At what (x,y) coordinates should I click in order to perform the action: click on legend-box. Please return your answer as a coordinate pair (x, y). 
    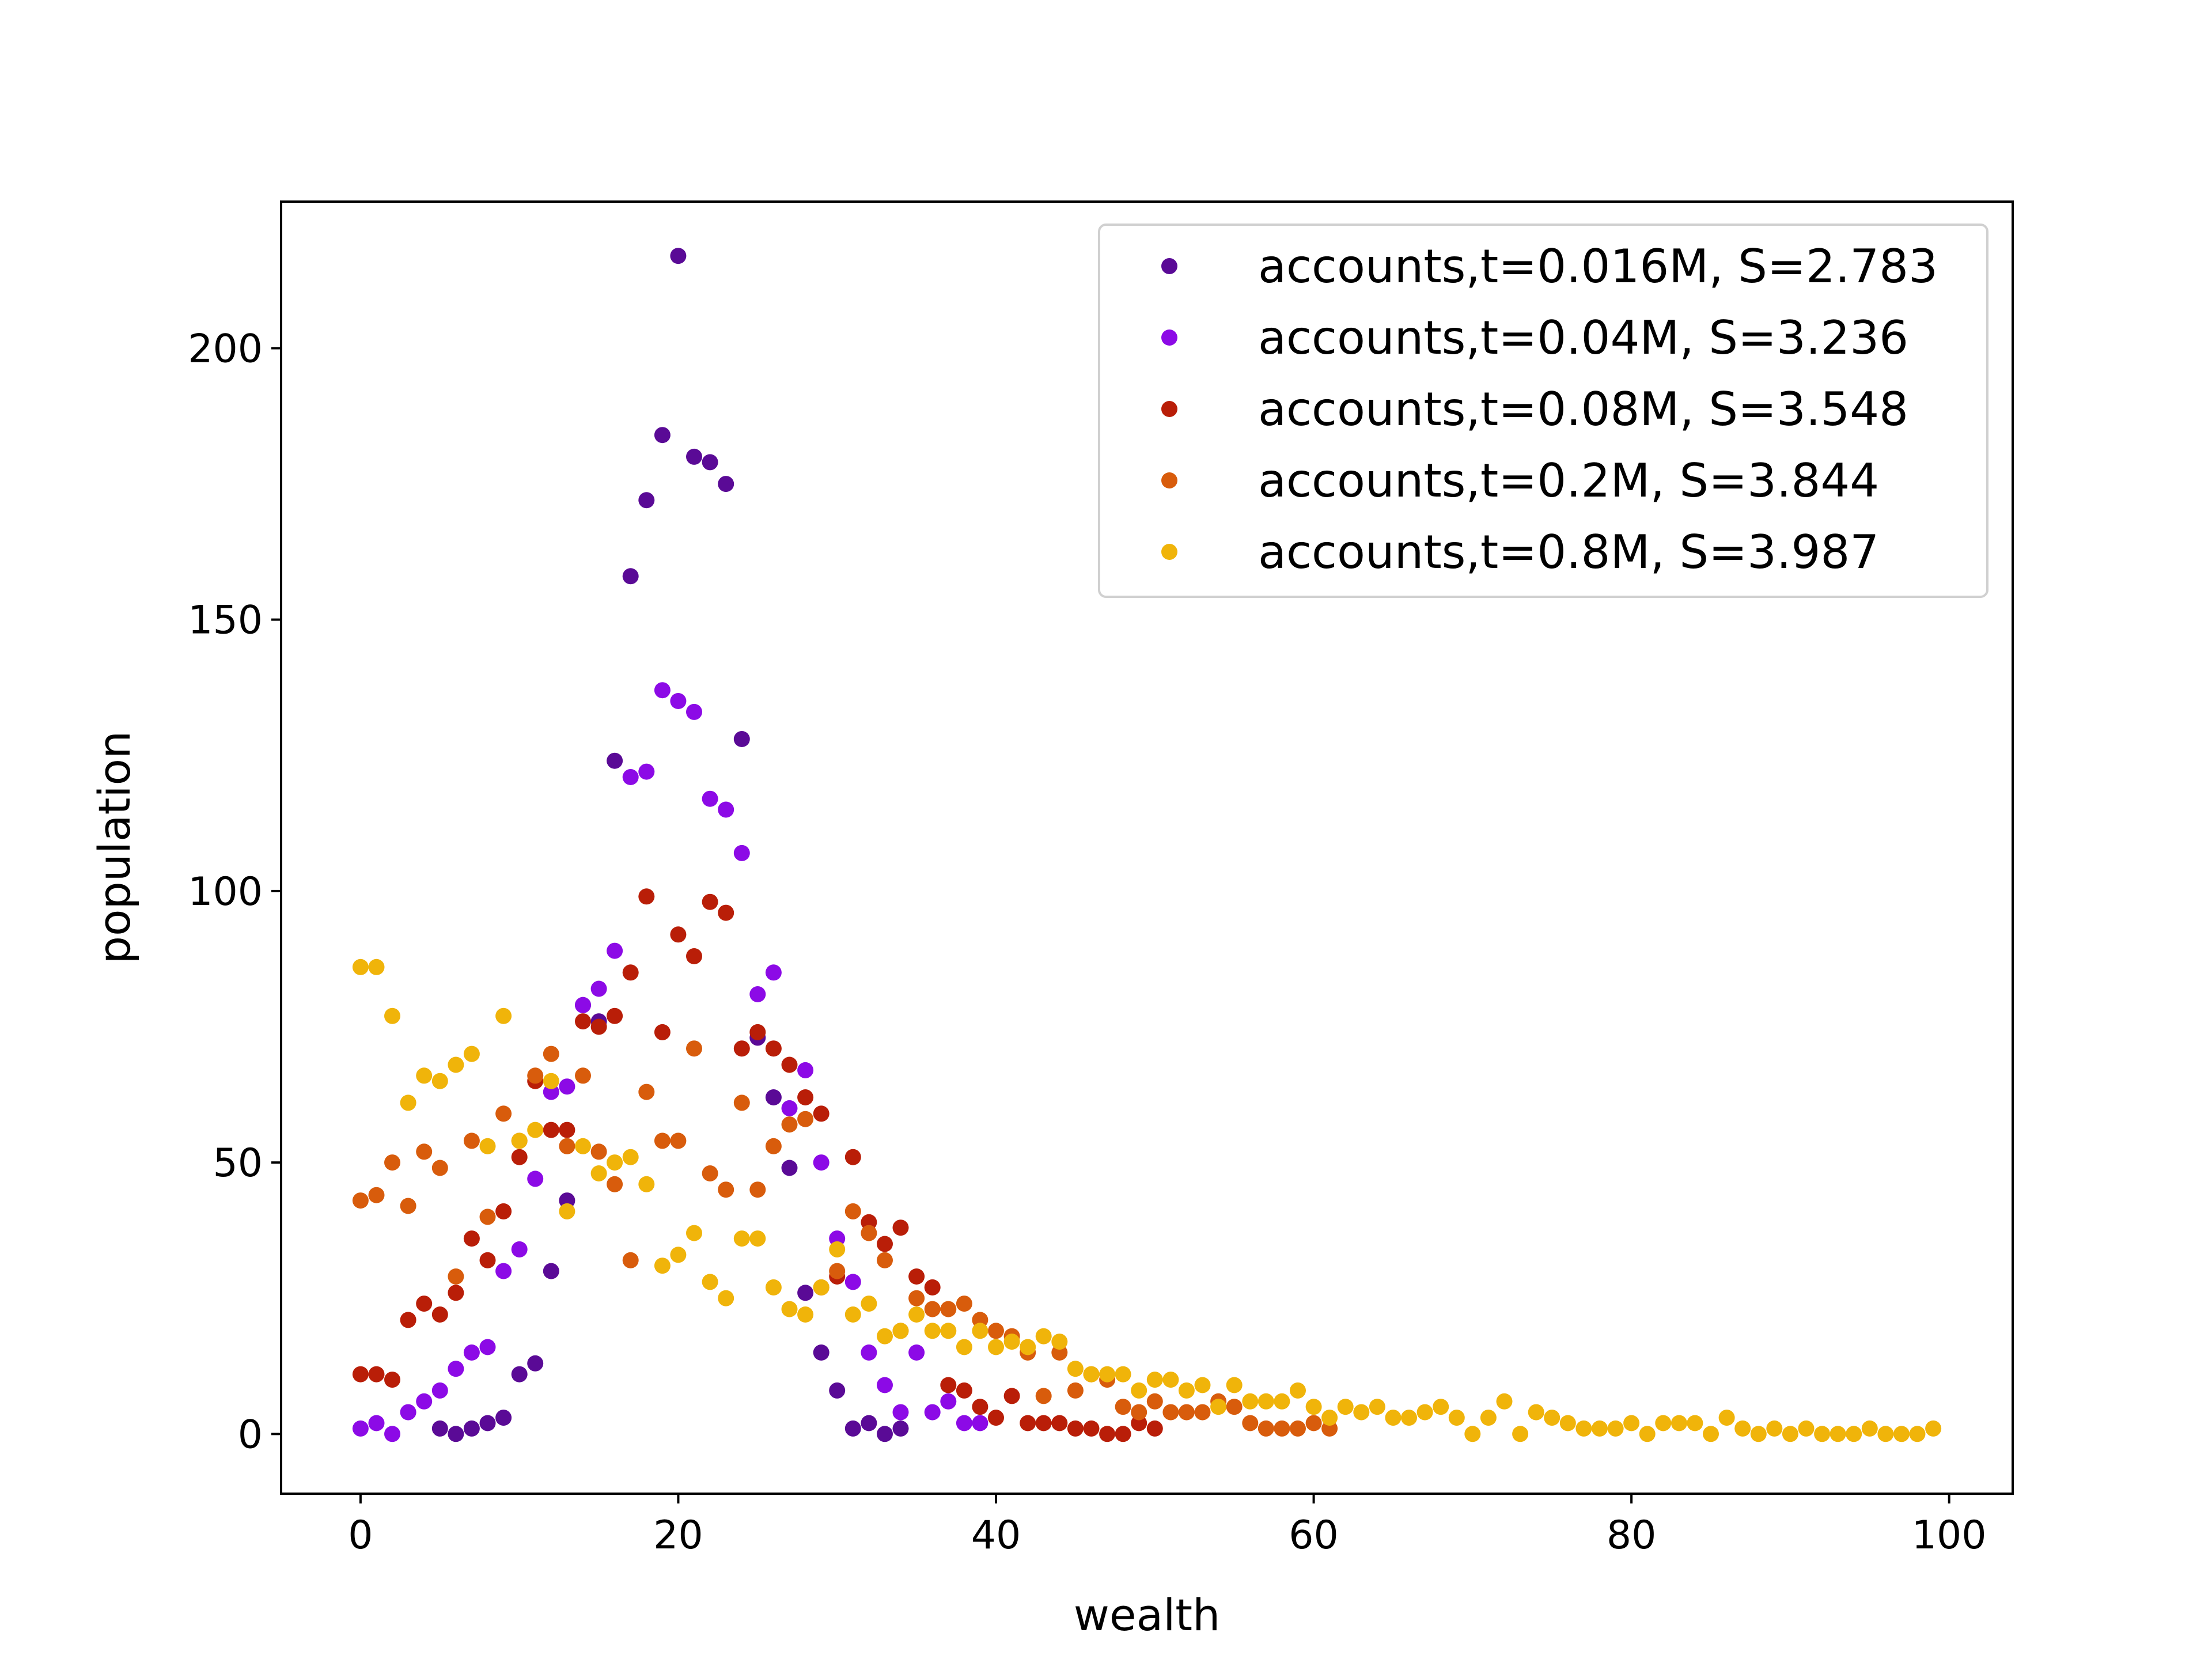
    Looking at the image, I should click on (1543, 411).